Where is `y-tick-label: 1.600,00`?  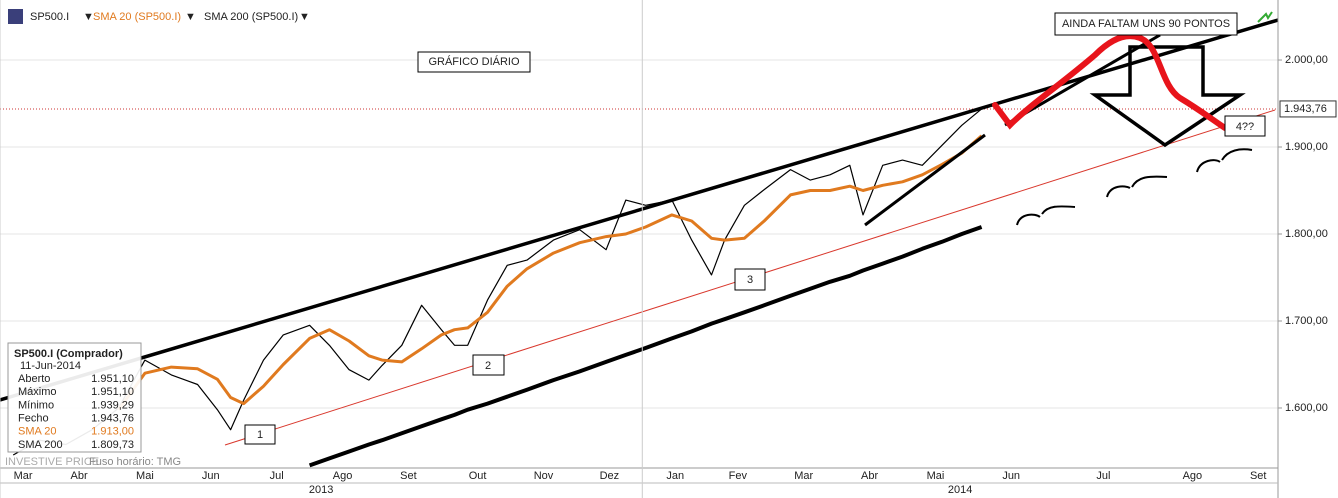
y-tick-label: 1.600,00 is located at coordinates (1306, 408).